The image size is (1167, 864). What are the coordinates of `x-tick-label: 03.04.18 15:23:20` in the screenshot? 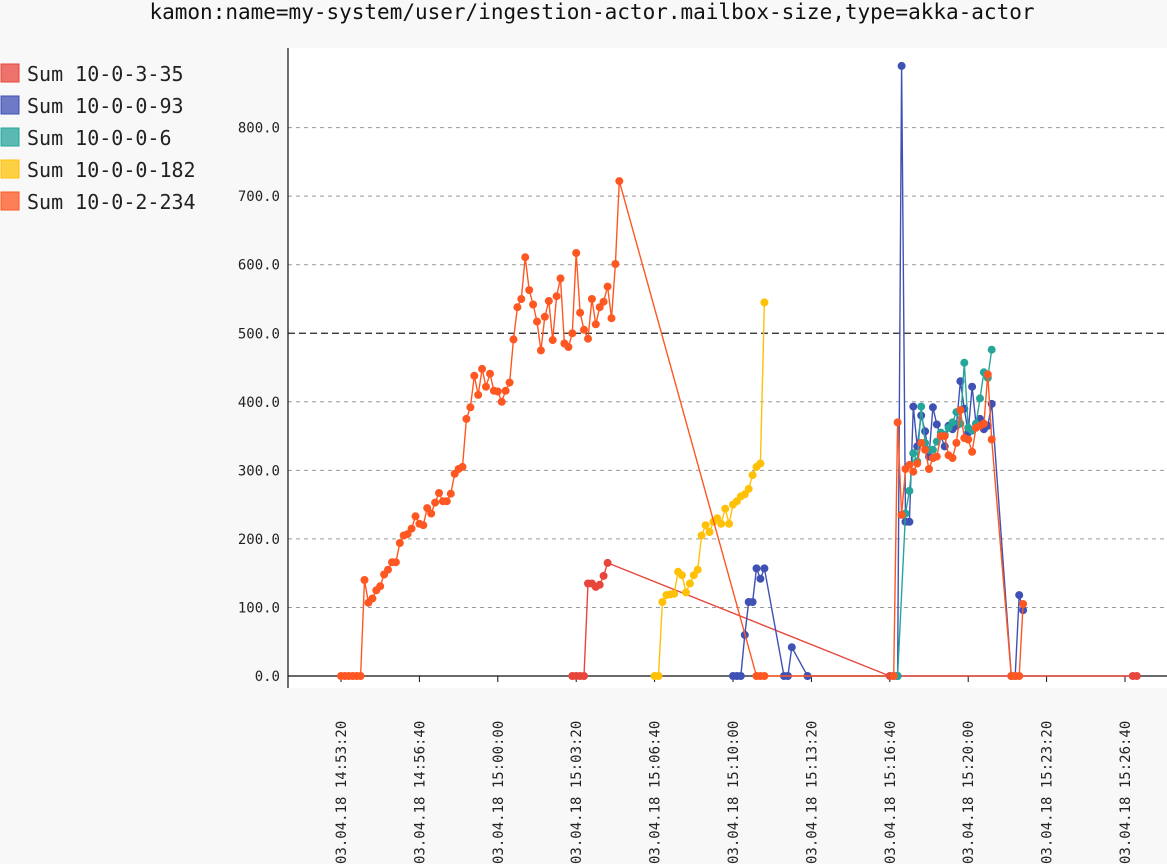 It's located at (1048, 792).